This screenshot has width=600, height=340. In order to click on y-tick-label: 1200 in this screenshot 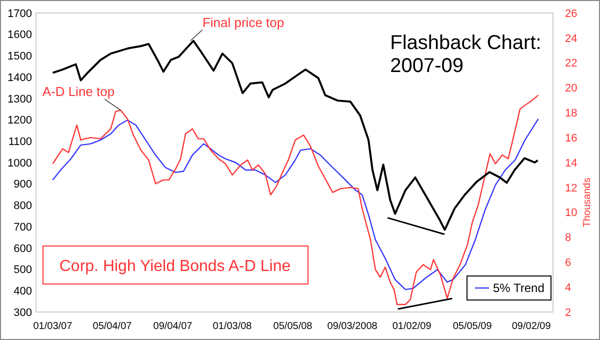, I will do `click(20, 120)`.